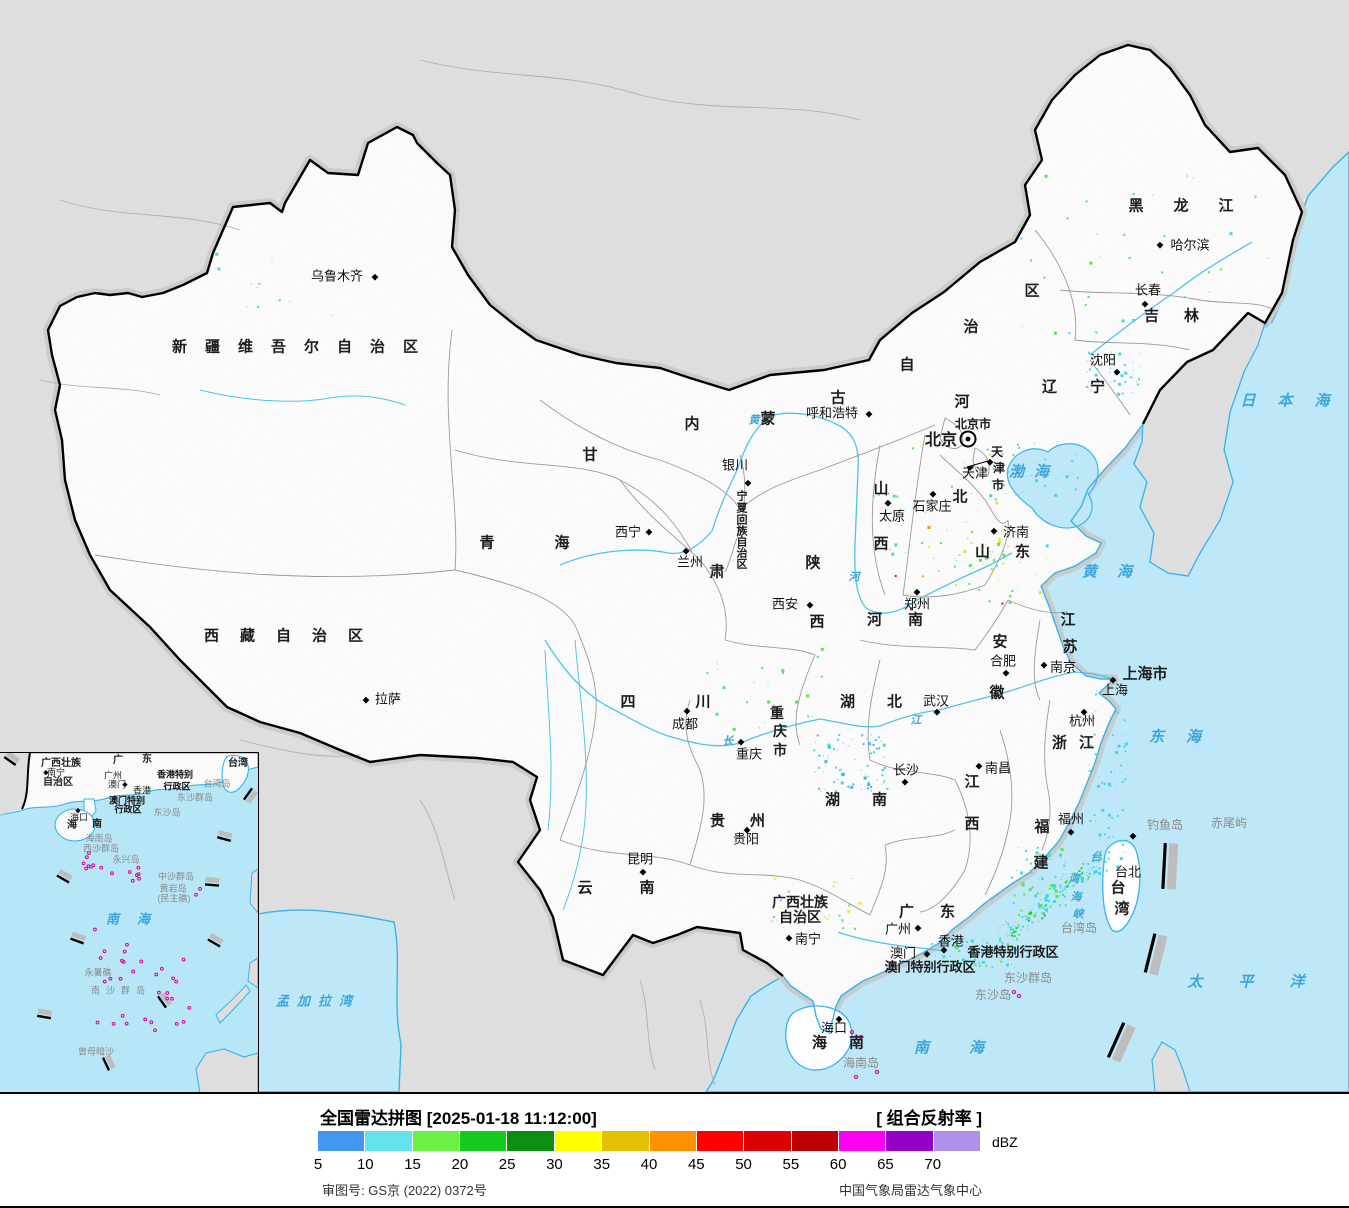 The image size is (1349, 1208). What do you see at coordinates (674, 1165) in the screenshot?
I see `dbz-scale-values: 5 10 15 20 25 30 35 40 45 50 55 60 65 70` at bounding box center [674, 1165].